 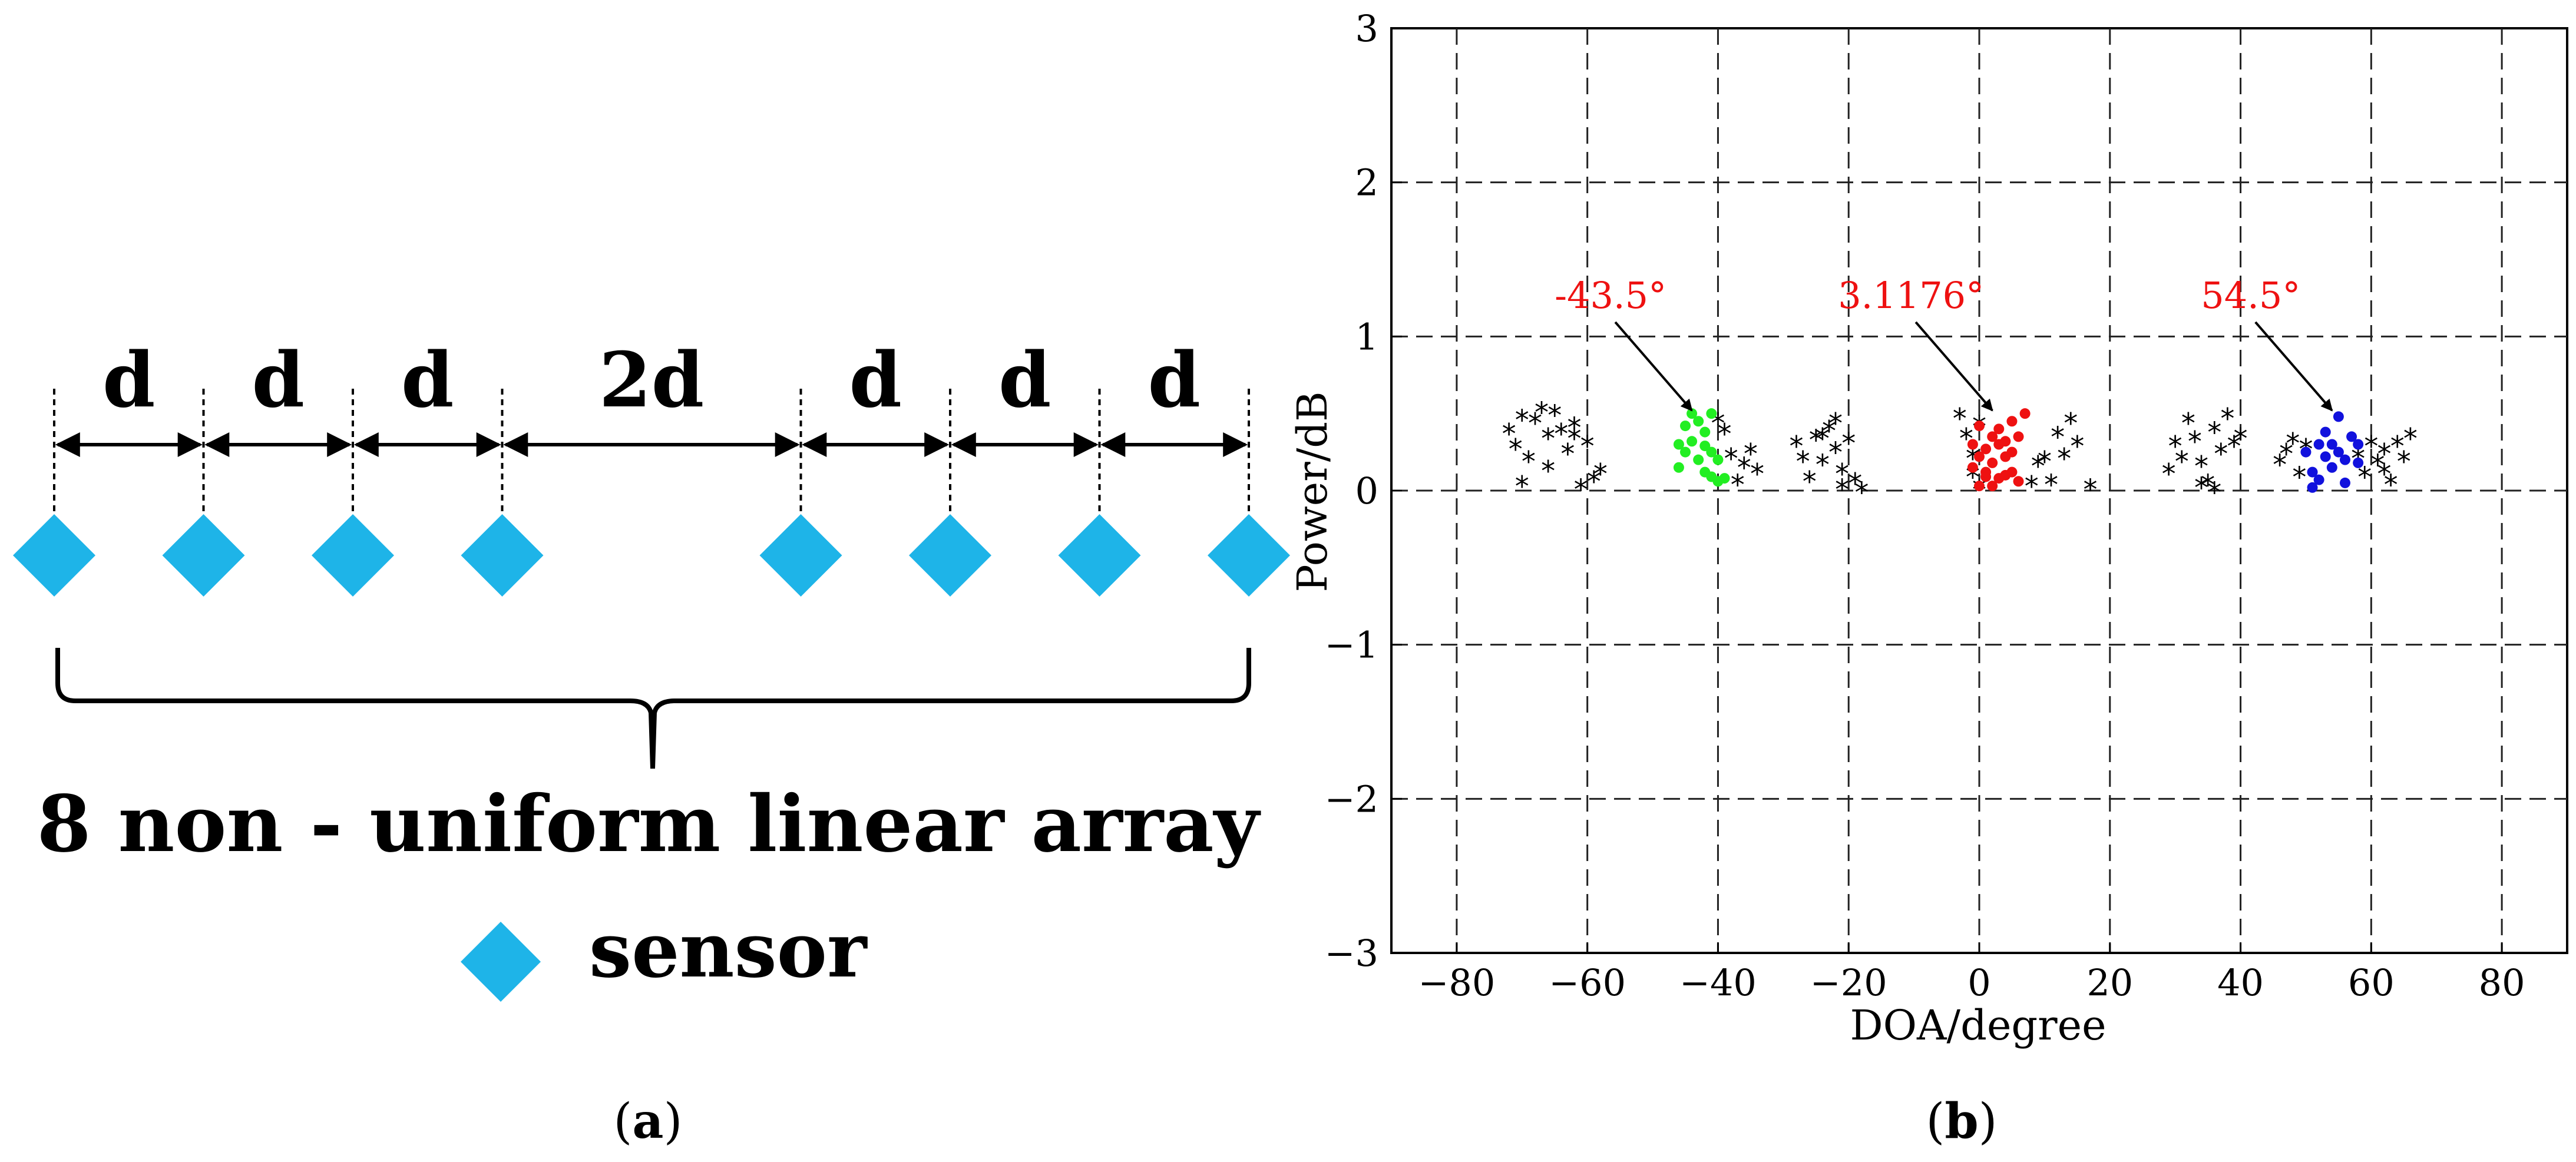 What do you see at coordinates (1366, 336) in the screenshot?
I see `y-tick-label: 1` at bounding box center [1366, 336].